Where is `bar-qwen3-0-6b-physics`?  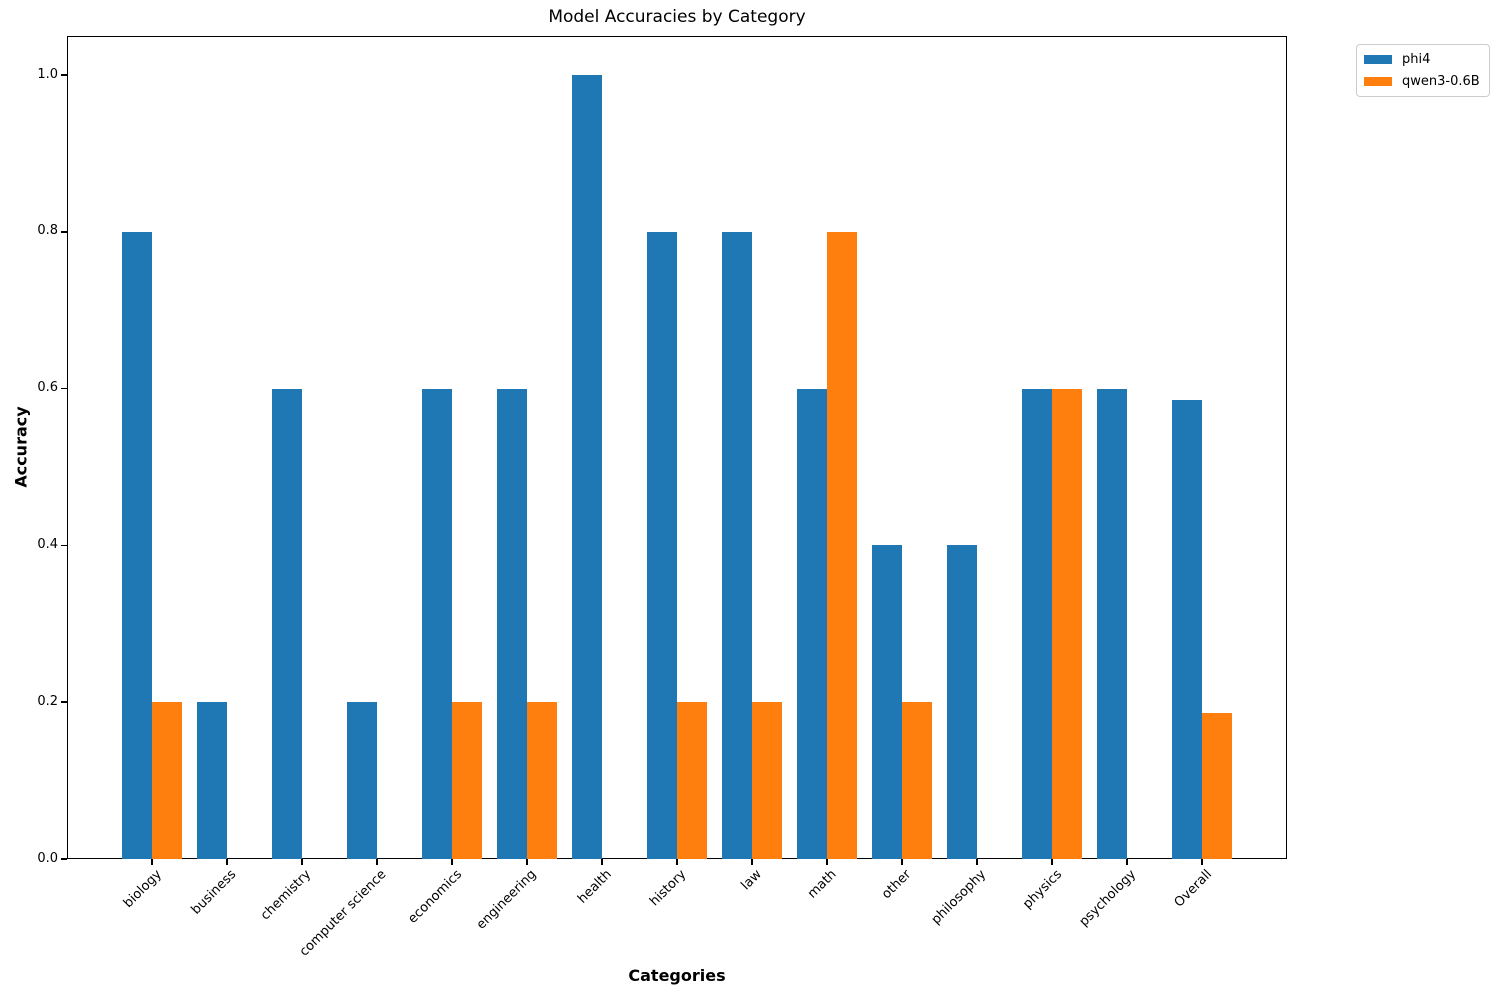
bar-qwen3-0-6b-physics is located at coordinates (1067, 623).